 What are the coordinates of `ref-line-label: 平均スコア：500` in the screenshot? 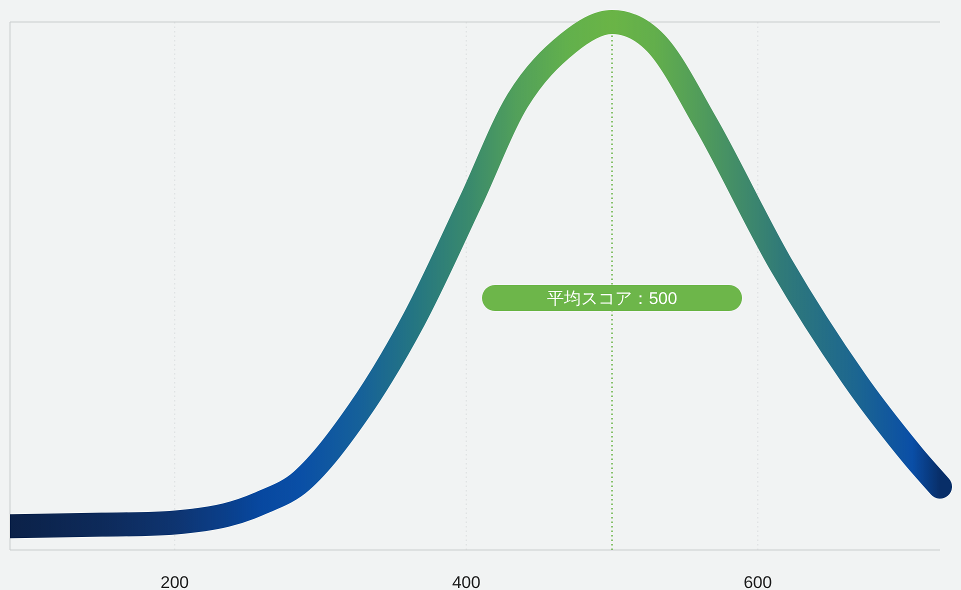 It's located at (612, 298).